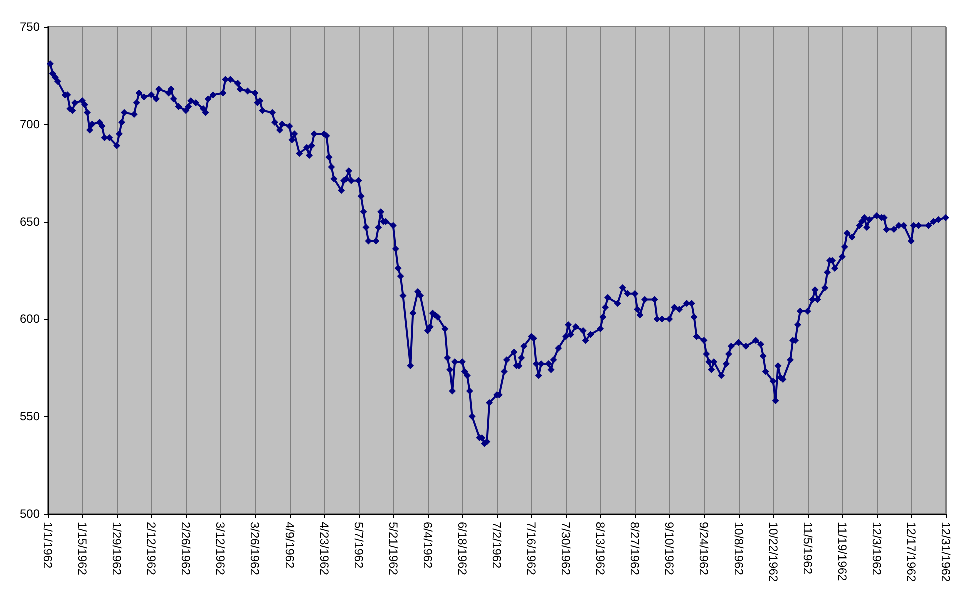  I want to click on y-tick-label: 600, so click(30, 319).